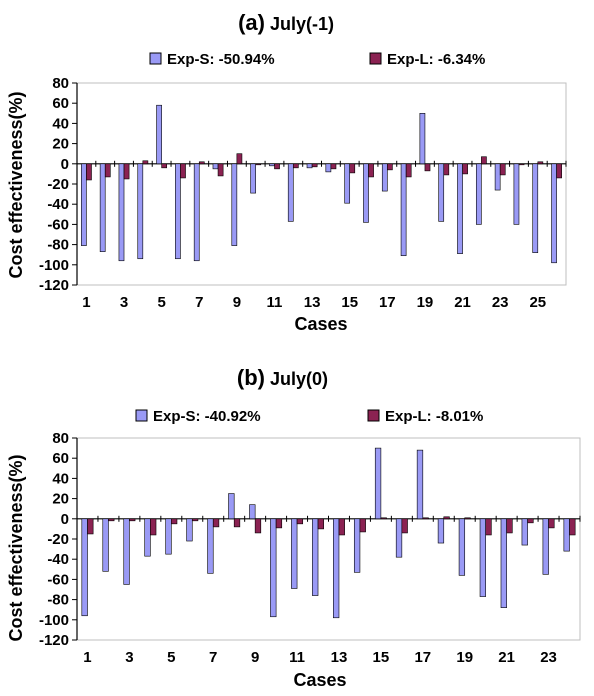  Describe the element at coordinates (86, 302) in the screenshot. I see `panel-a-x-tick-label: 1` at that location.